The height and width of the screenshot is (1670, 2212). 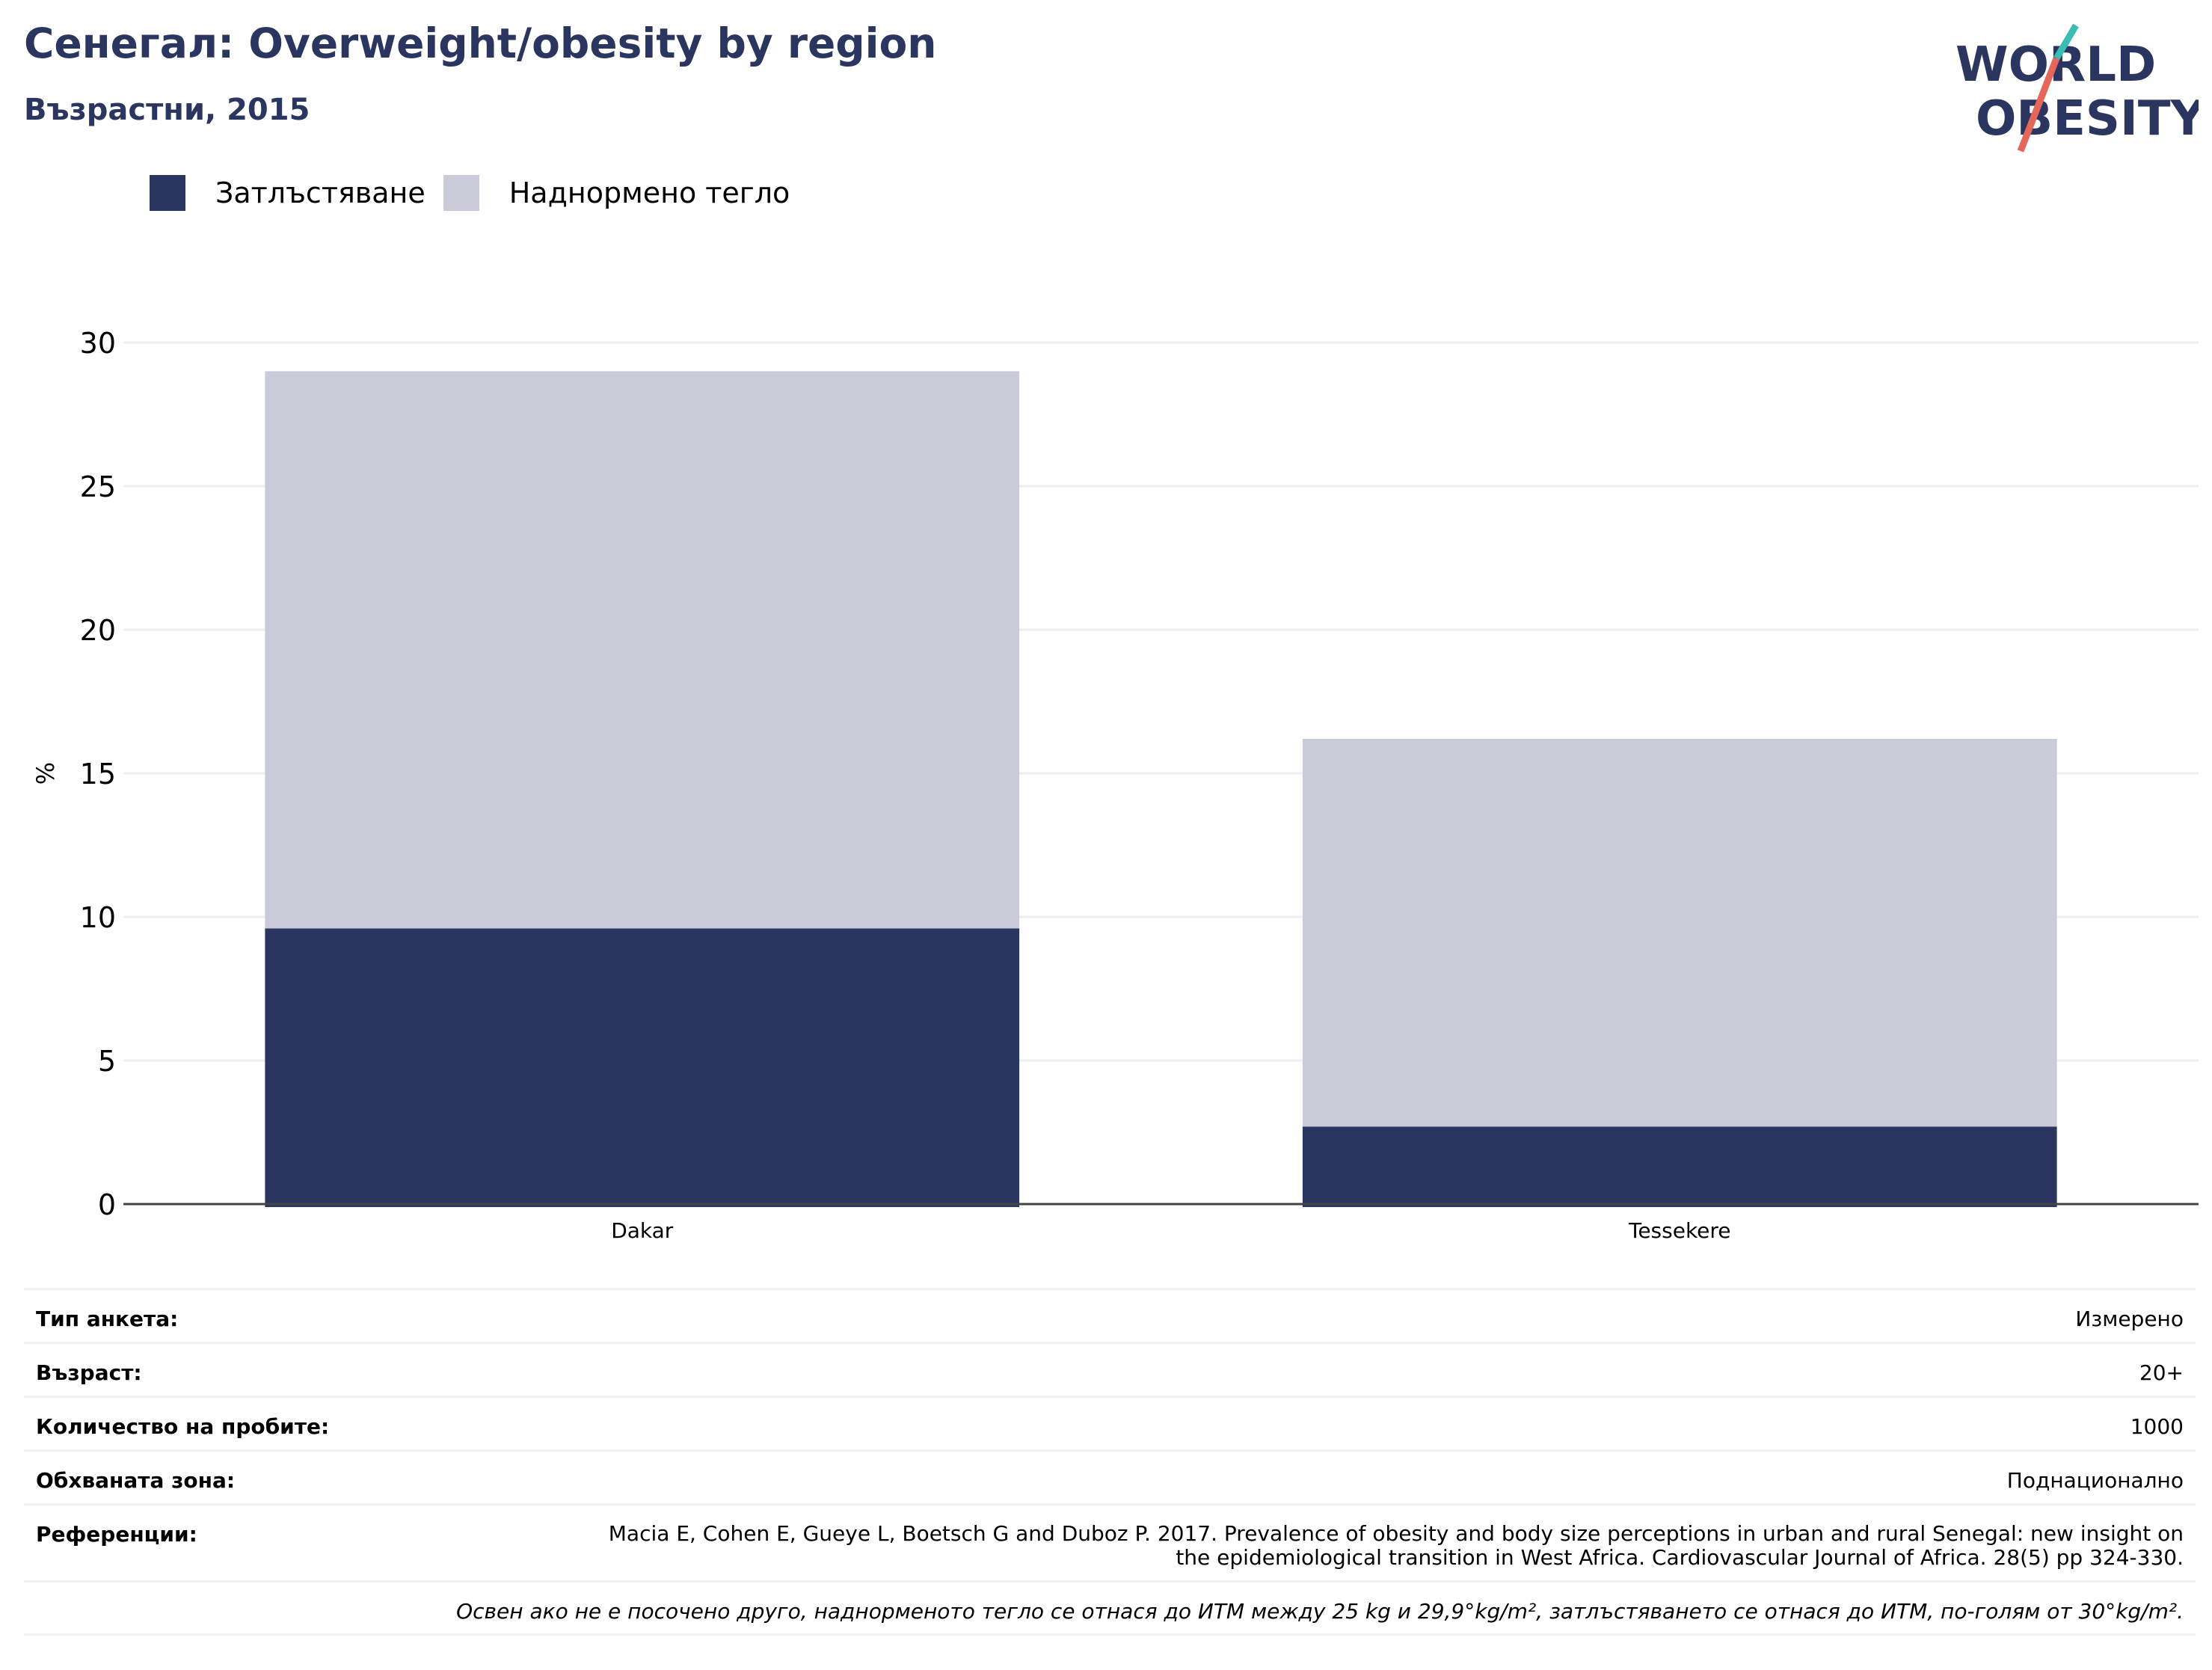 I want to click on meta-key: Възраст:, so click(x=89, y=1372).